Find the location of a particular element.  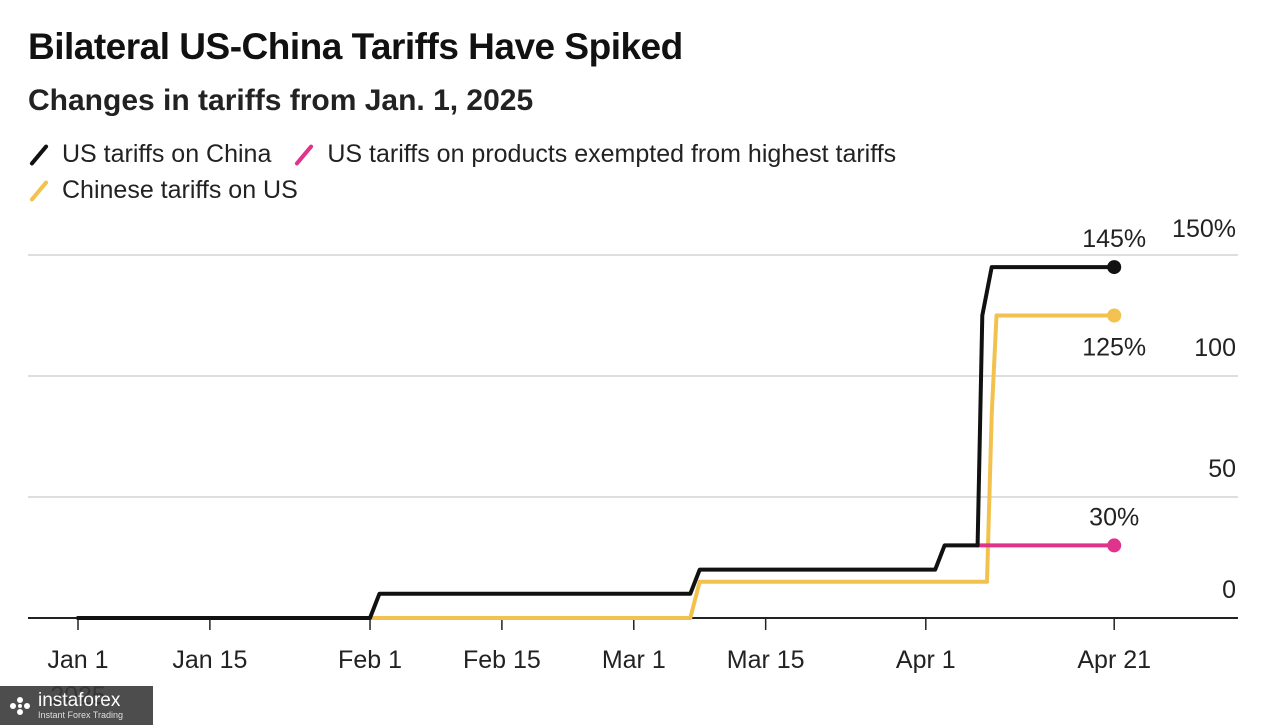

x-tick-label-3: Feb 15 is located at coordinates (502, 660).